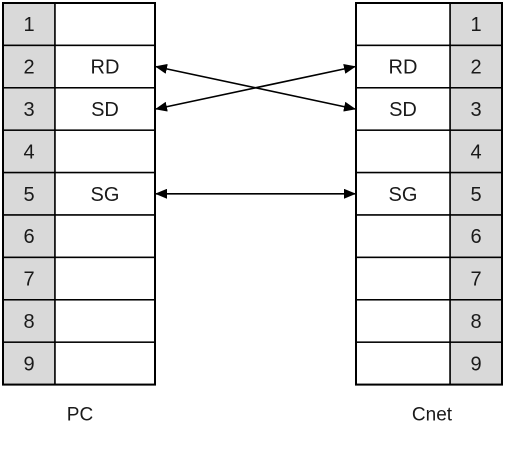 Image resolution: width=505 pixels, height=468 pixels. Describe the element at coordinates (475, 364) in the screenshot. I see `right-pin-number: 9` at that location.